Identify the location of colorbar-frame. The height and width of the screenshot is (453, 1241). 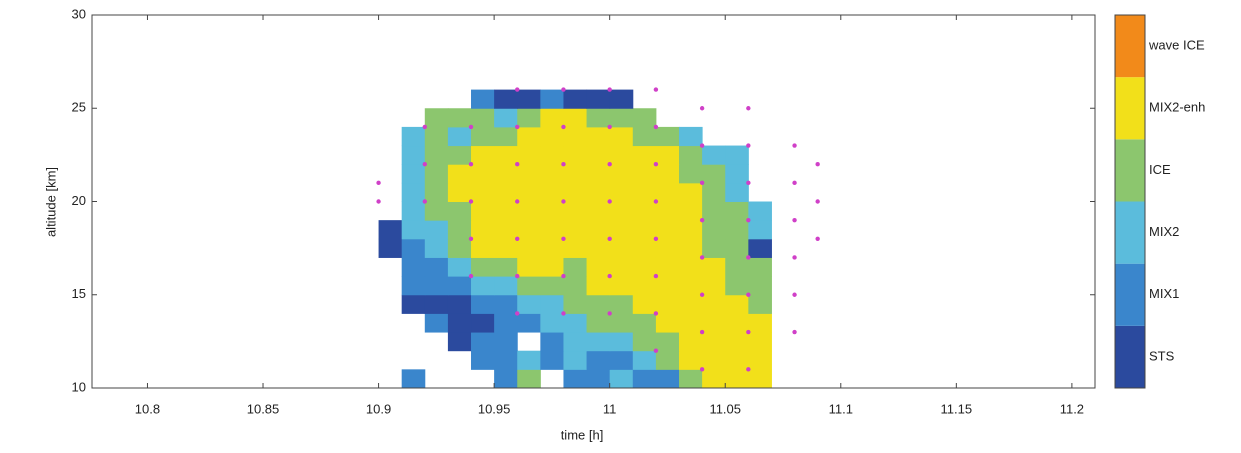
(1130, 201).